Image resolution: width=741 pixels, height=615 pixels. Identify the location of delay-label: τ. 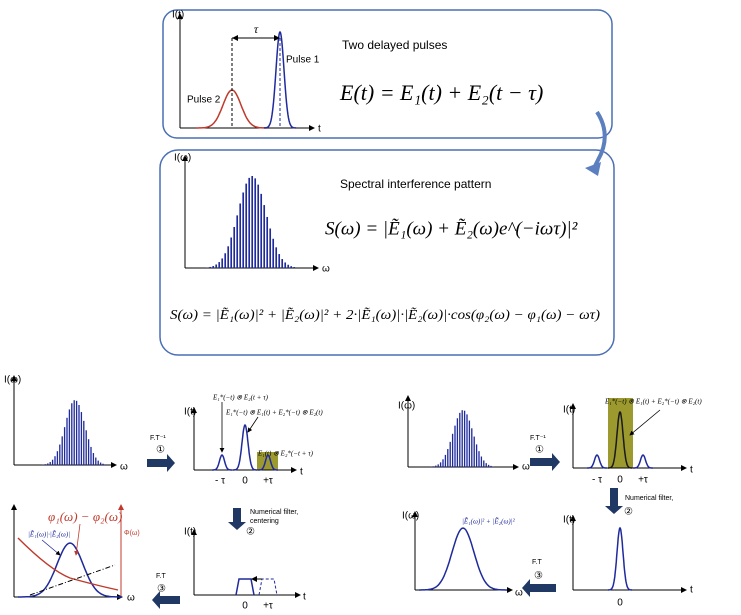
(256, 29).